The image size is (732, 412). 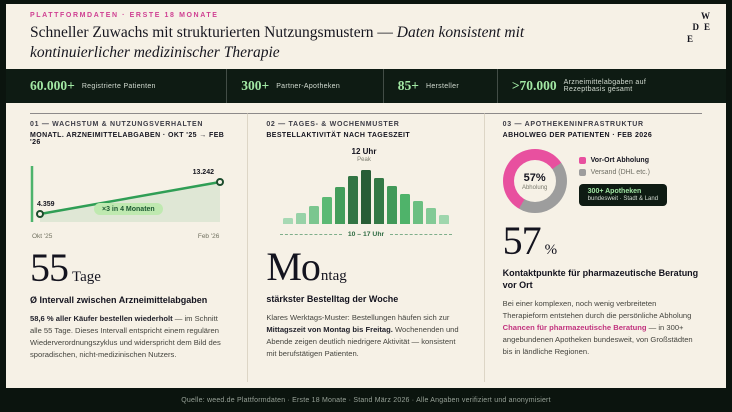 I want to click on pharmacies-badge: 300+ Apotheken bundesweit · Stadt & Land, so click(x=623, y=195).